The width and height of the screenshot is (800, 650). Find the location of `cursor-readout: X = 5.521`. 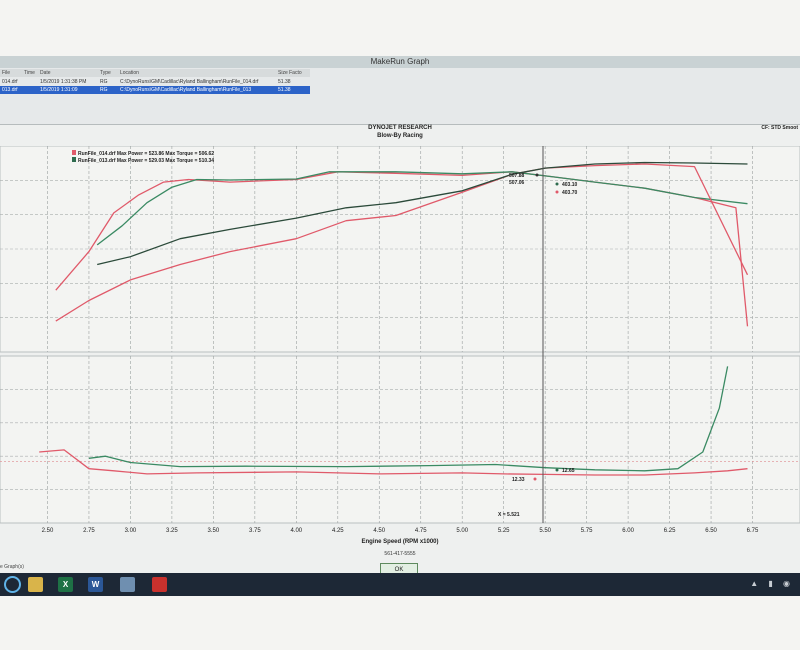

cursor-readout: X = 5.521 is located at coordinates (509, 515).